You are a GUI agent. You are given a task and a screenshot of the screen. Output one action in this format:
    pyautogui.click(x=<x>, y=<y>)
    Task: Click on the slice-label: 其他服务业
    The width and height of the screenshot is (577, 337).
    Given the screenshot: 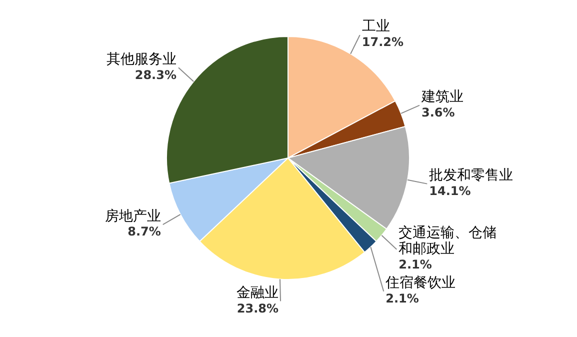 What is the action you would take?
    pyautogui.click(x=141, y=59)
    